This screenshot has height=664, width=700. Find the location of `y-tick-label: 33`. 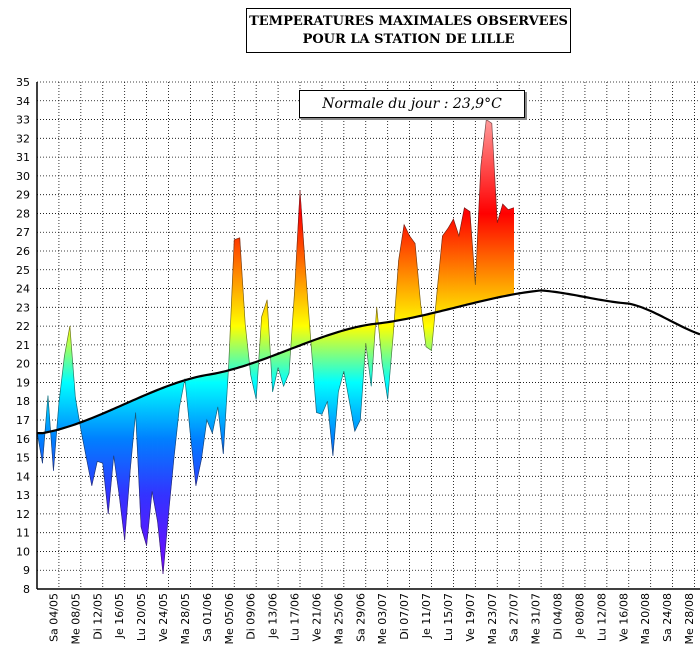

y-tick-label: 33 is located at coordinates (23, 120).